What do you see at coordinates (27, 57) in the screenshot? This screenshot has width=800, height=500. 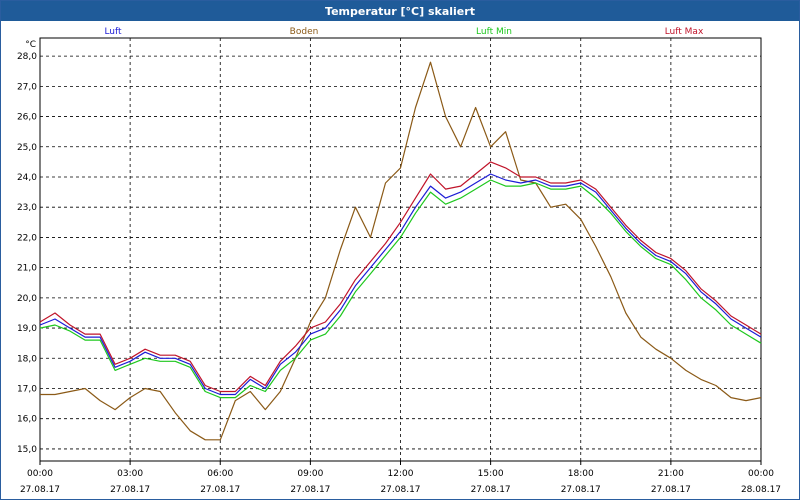 I see `y-tick-label: 28,0` at bounding box center [27, 57].